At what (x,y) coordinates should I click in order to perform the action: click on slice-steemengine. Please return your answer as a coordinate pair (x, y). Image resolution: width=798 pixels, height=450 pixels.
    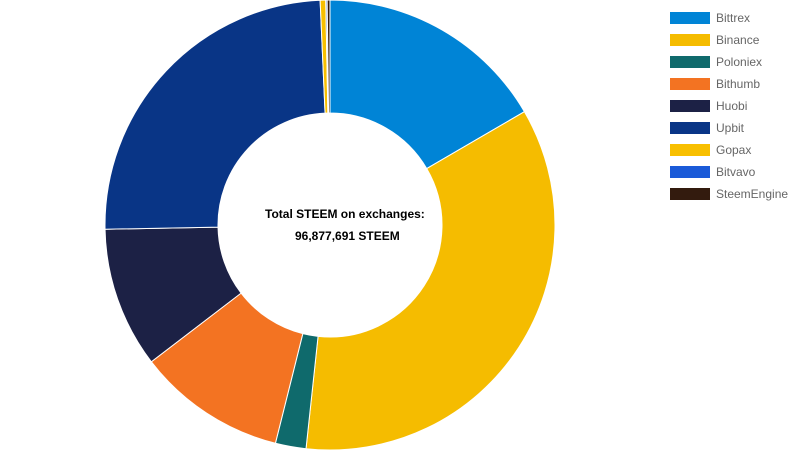
    Looking at the image, I should click on (328, 57).